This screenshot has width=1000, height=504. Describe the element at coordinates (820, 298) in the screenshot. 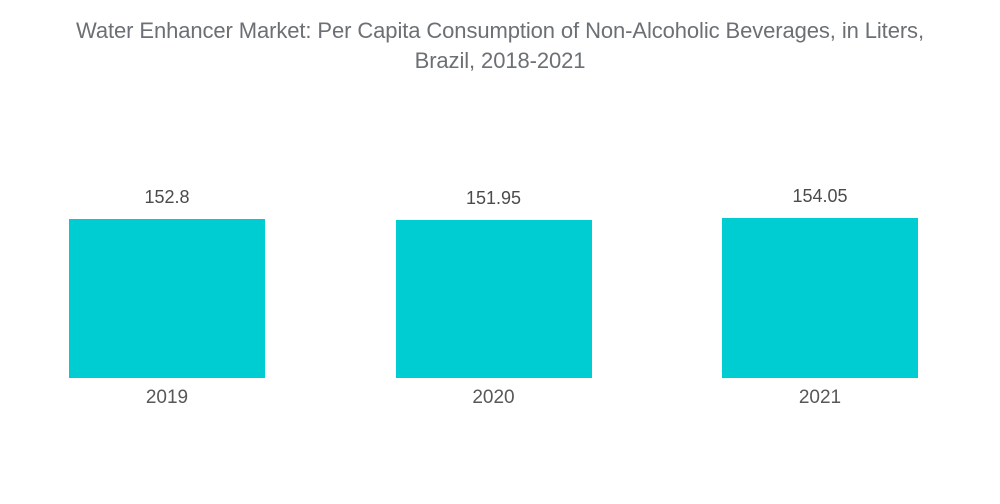

I see `bar-2021` at that location.